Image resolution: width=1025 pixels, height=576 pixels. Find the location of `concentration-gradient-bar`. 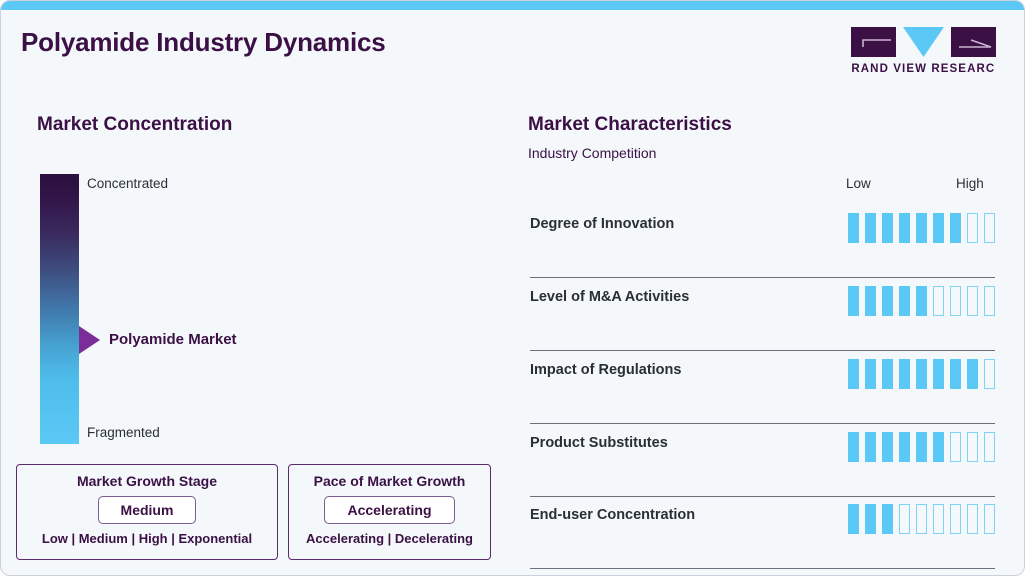

concentration-gradient-bar is located at coordinates (59, 309).